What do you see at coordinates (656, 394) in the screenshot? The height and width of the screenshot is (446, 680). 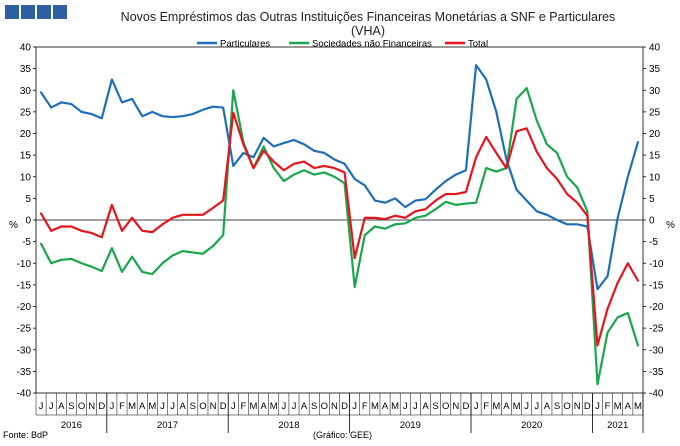 I see `y-tick-label-right: -40` at bounding box center [656, 394].